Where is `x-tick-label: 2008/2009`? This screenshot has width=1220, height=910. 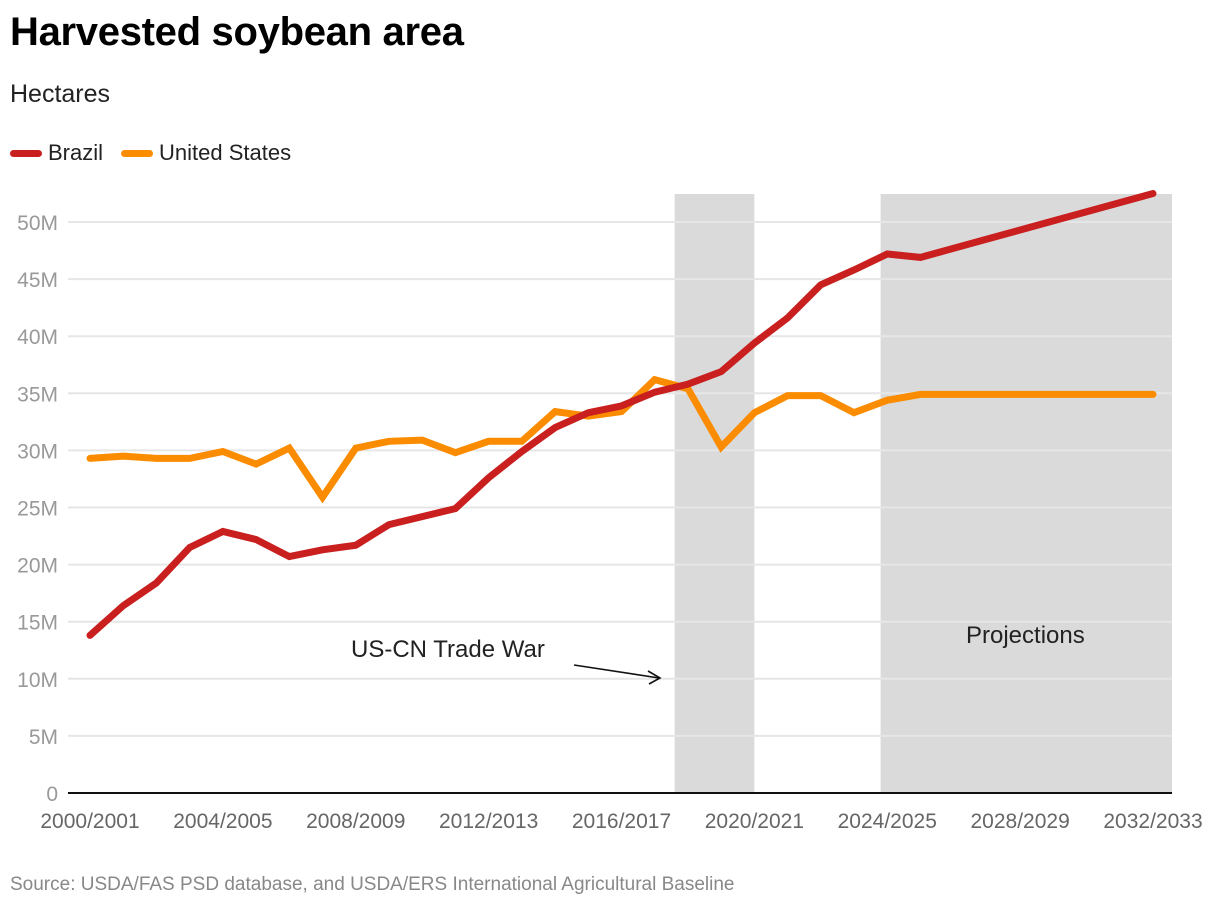
x-tick-label: 2008/2009 is located at coordinates (355, 821).